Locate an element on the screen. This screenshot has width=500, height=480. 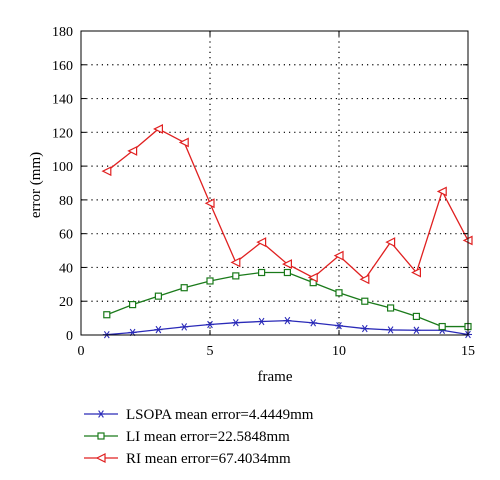
legend-item: RI mean error=67.4034mm is located at coordinates (187, 459).